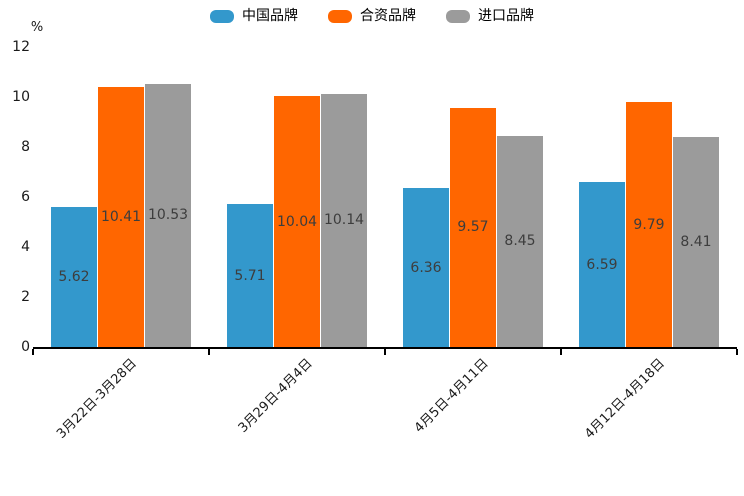  Describe the element at coordinates (96, 399) in the screenshot. I see `x-axis-tick-label: 3月22日-3月28日` at that location.